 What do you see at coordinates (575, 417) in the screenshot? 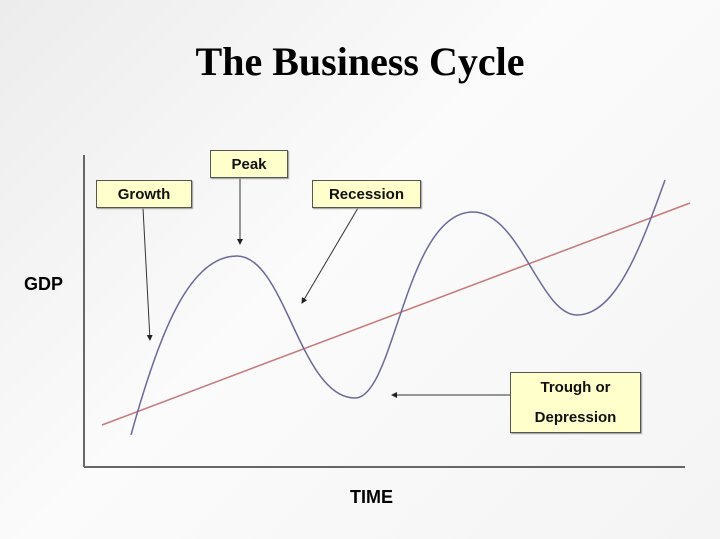
I see `trough-label-line2: Depression` at bounding box center [575, 417].